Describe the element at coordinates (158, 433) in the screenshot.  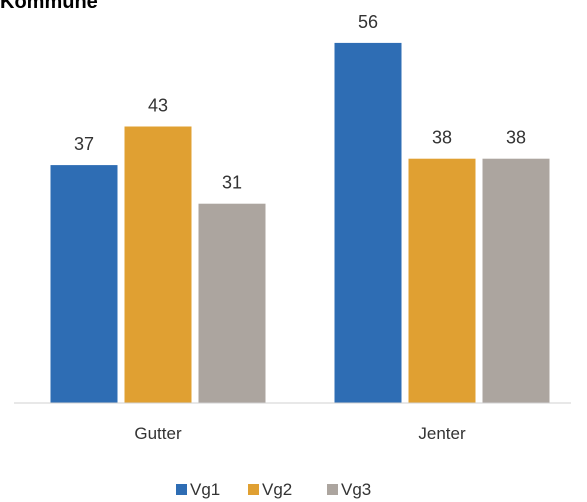
I see `category-label-gutter: Gutter` at that location.